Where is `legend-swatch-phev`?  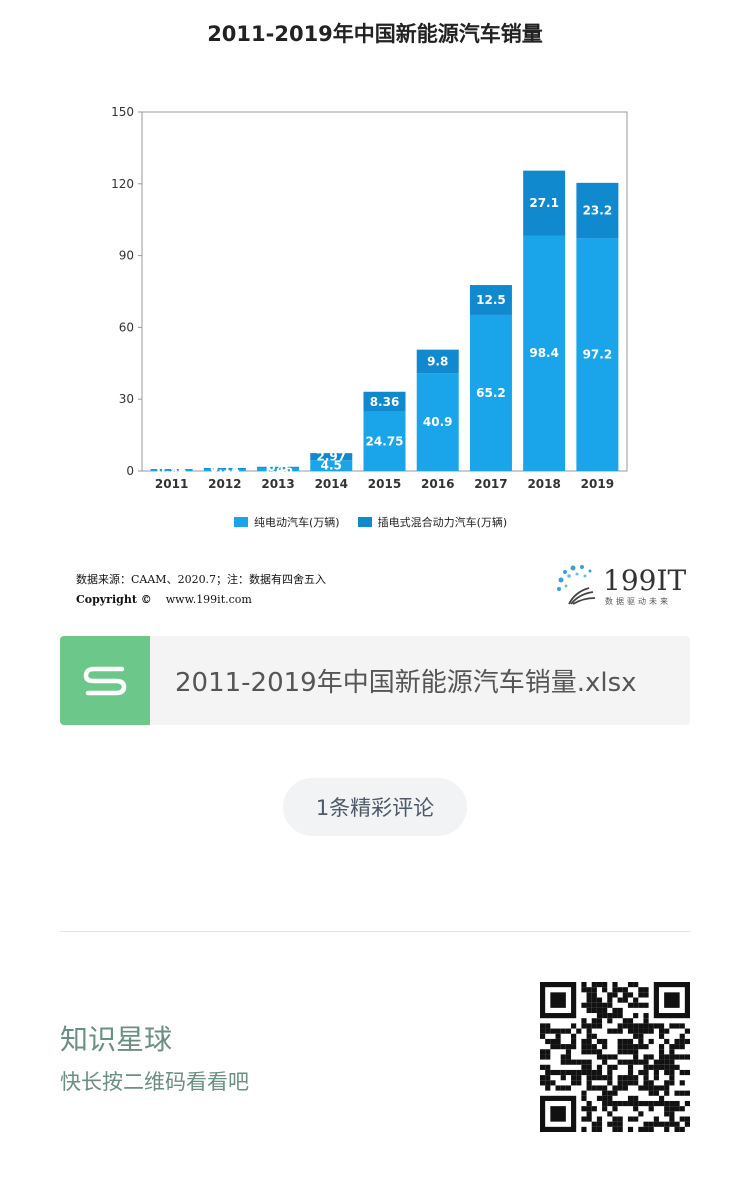 legend-swatch-phev is located at coordinates (364, 522).